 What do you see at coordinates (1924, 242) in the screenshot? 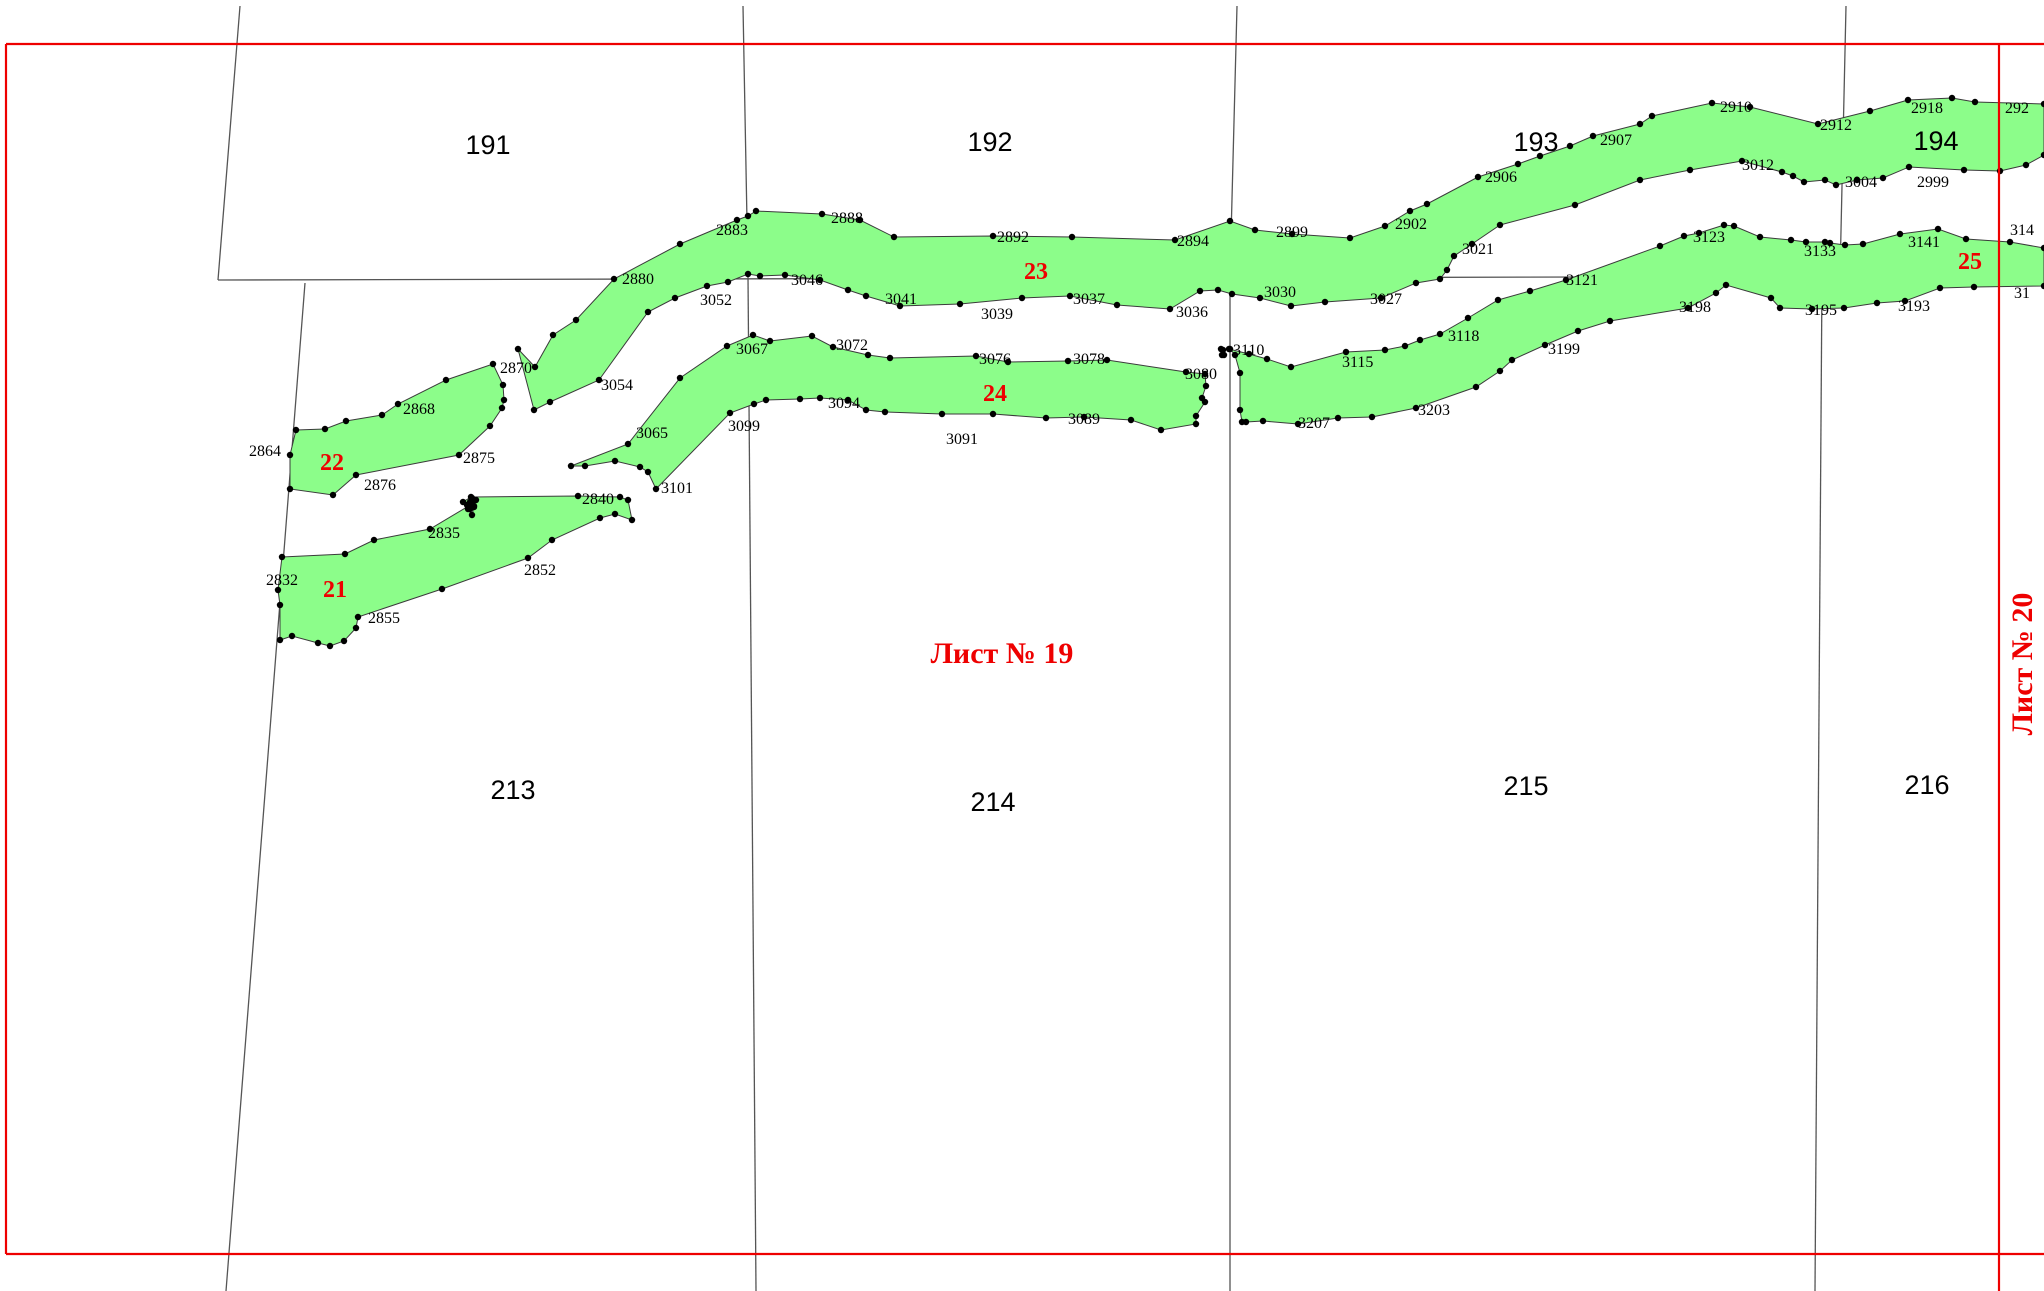
I see `point-label: 3141` at bounding box center [1924, 242].